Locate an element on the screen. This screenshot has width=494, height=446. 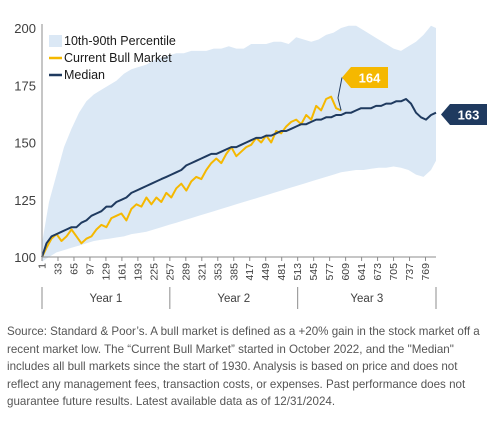
y-tick-label: 200 is located at coordinates (25, 28).